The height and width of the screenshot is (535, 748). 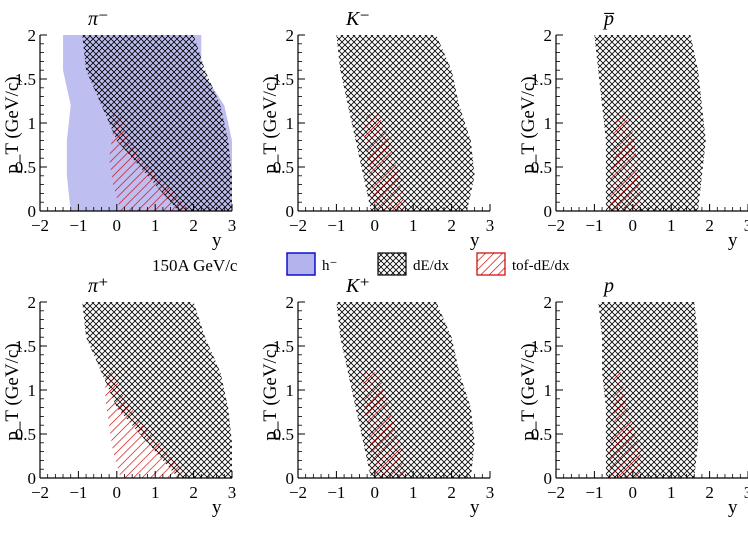 What do you see at coordinates (329, 266) in the screenshot?
I see `legend-label-h-minus: h⁻` at bounding box center [329, 266].